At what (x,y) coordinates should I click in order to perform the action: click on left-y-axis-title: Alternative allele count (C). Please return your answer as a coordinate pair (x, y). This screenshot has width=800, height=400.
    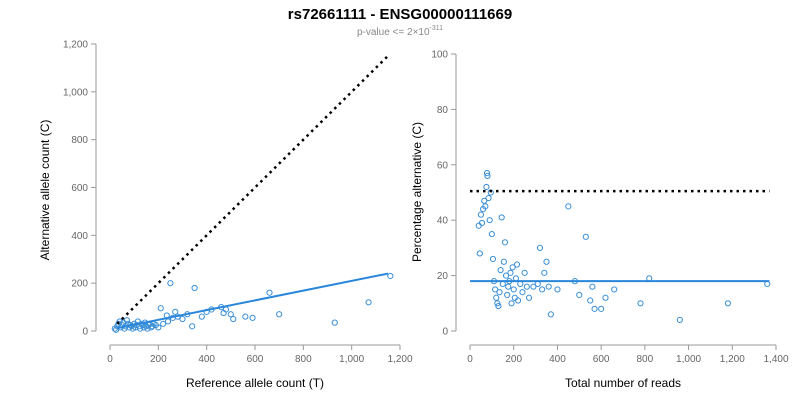
    Looking at the image, I should click on (45, 190).